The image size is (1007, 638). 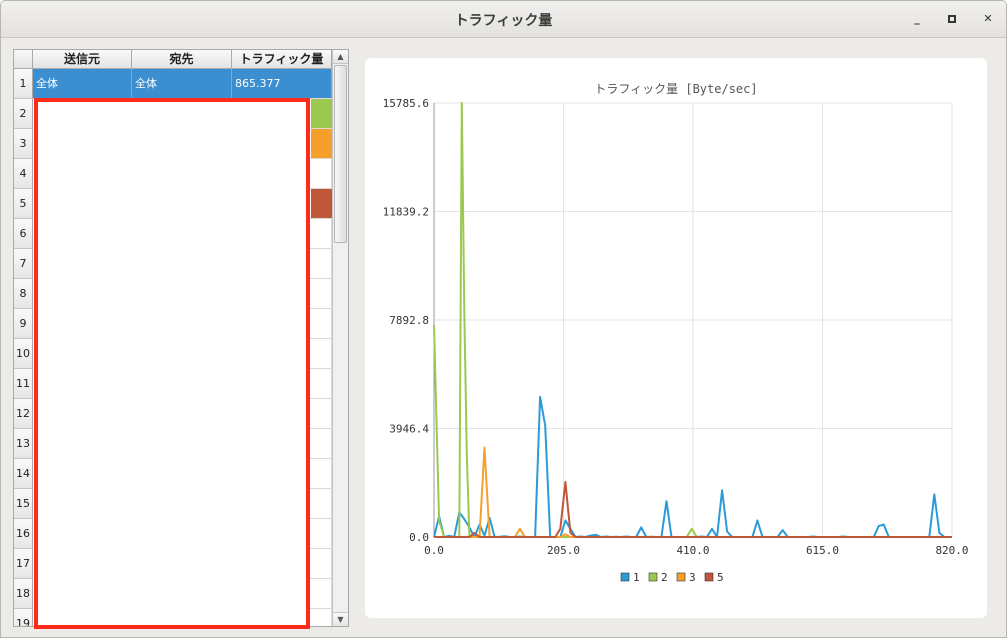 I want to click on row-header: 2, so click(x=23, y=114).